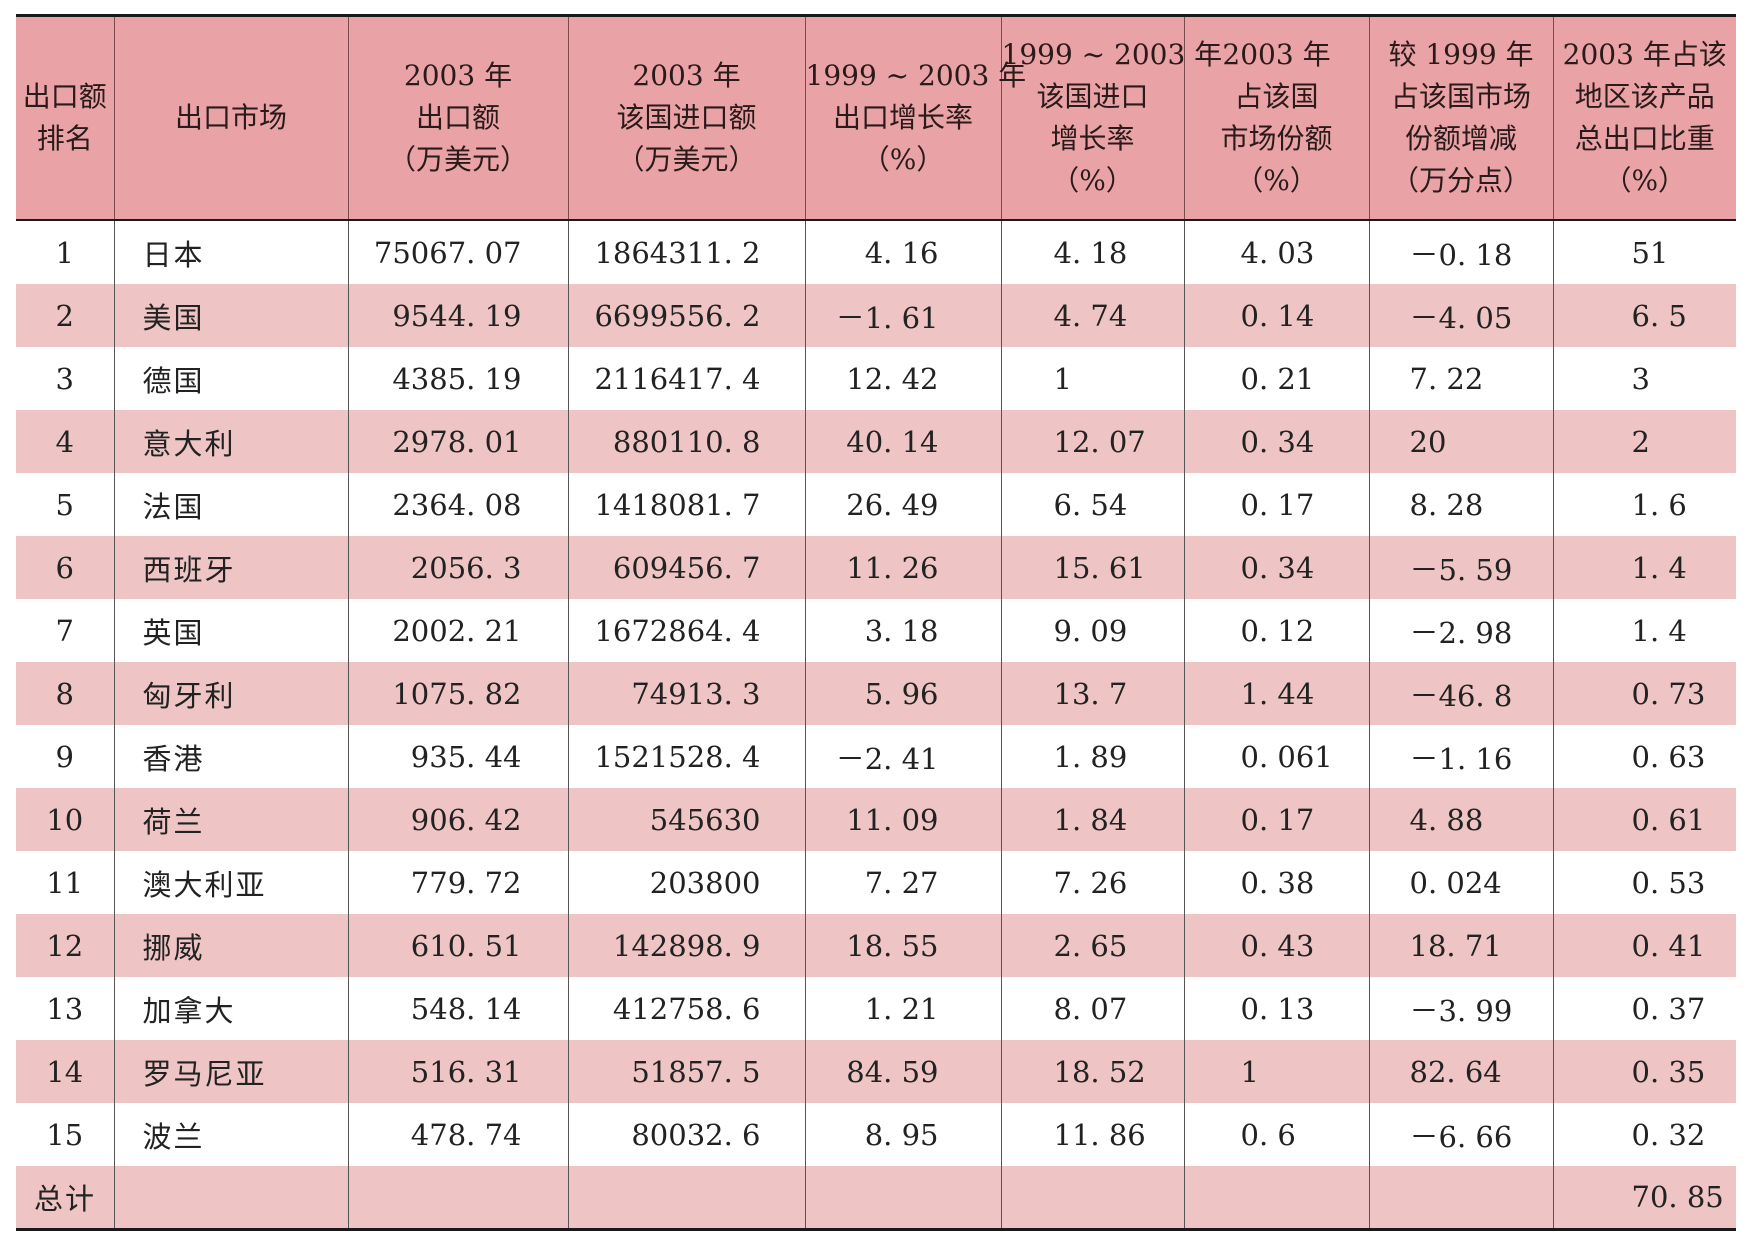 The width and height of the screenshot is (1754, 1250). I want to click on export-value-cell: 2056. 3, so click(457, 567).